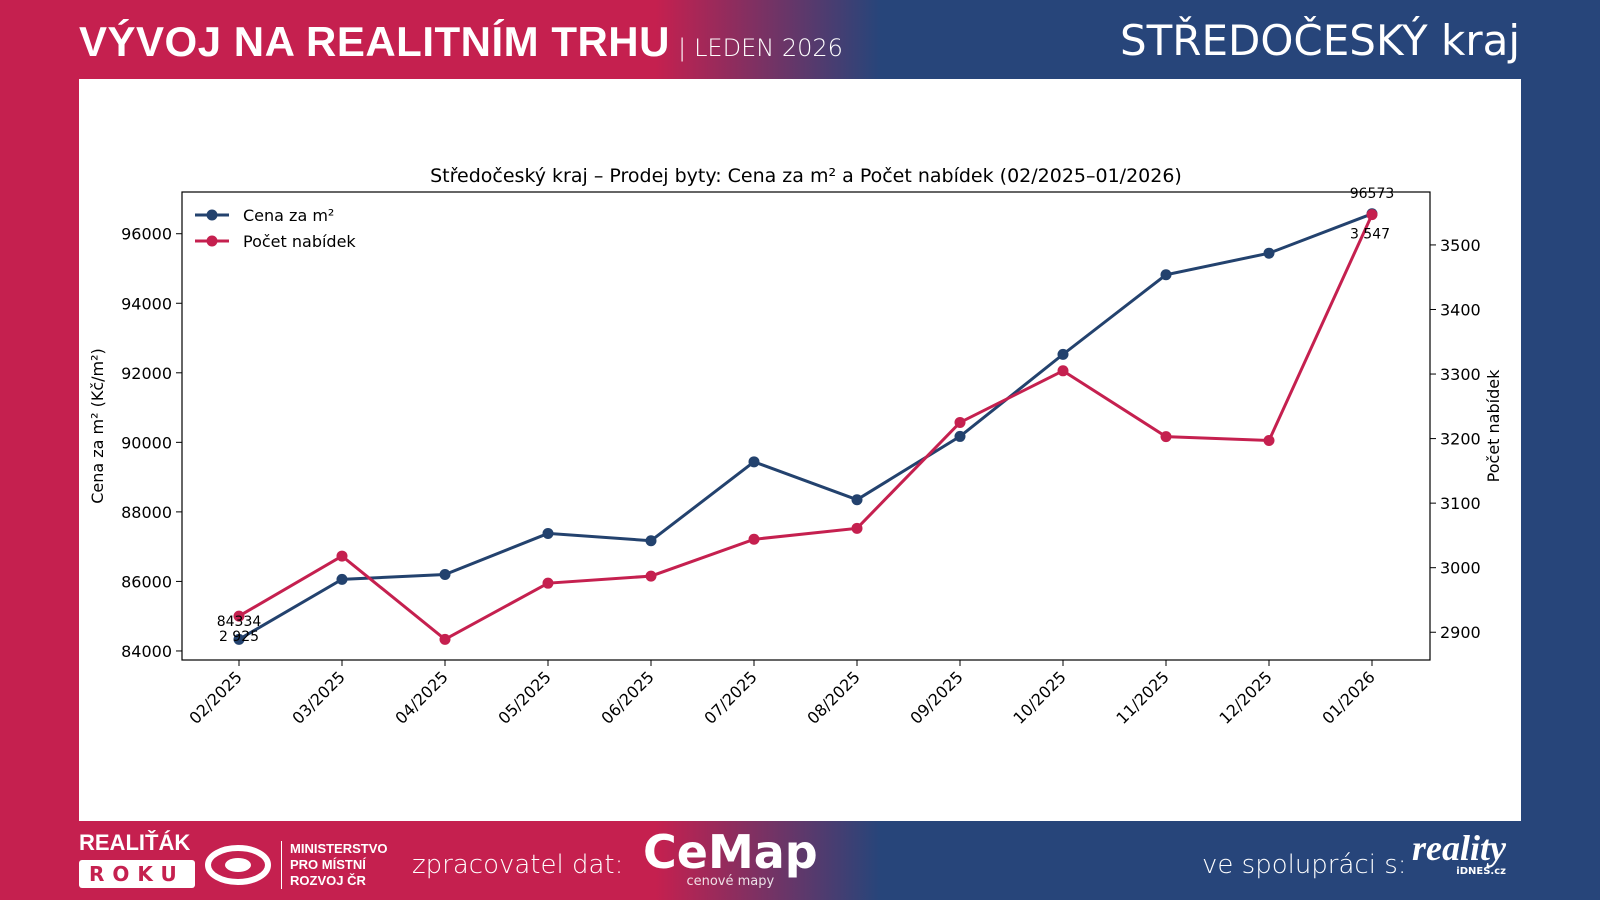 Image resolution: width=1600 pixels, height=900 pixels. I want to click on x-tick-label: 06/2025, so click(627, 697).